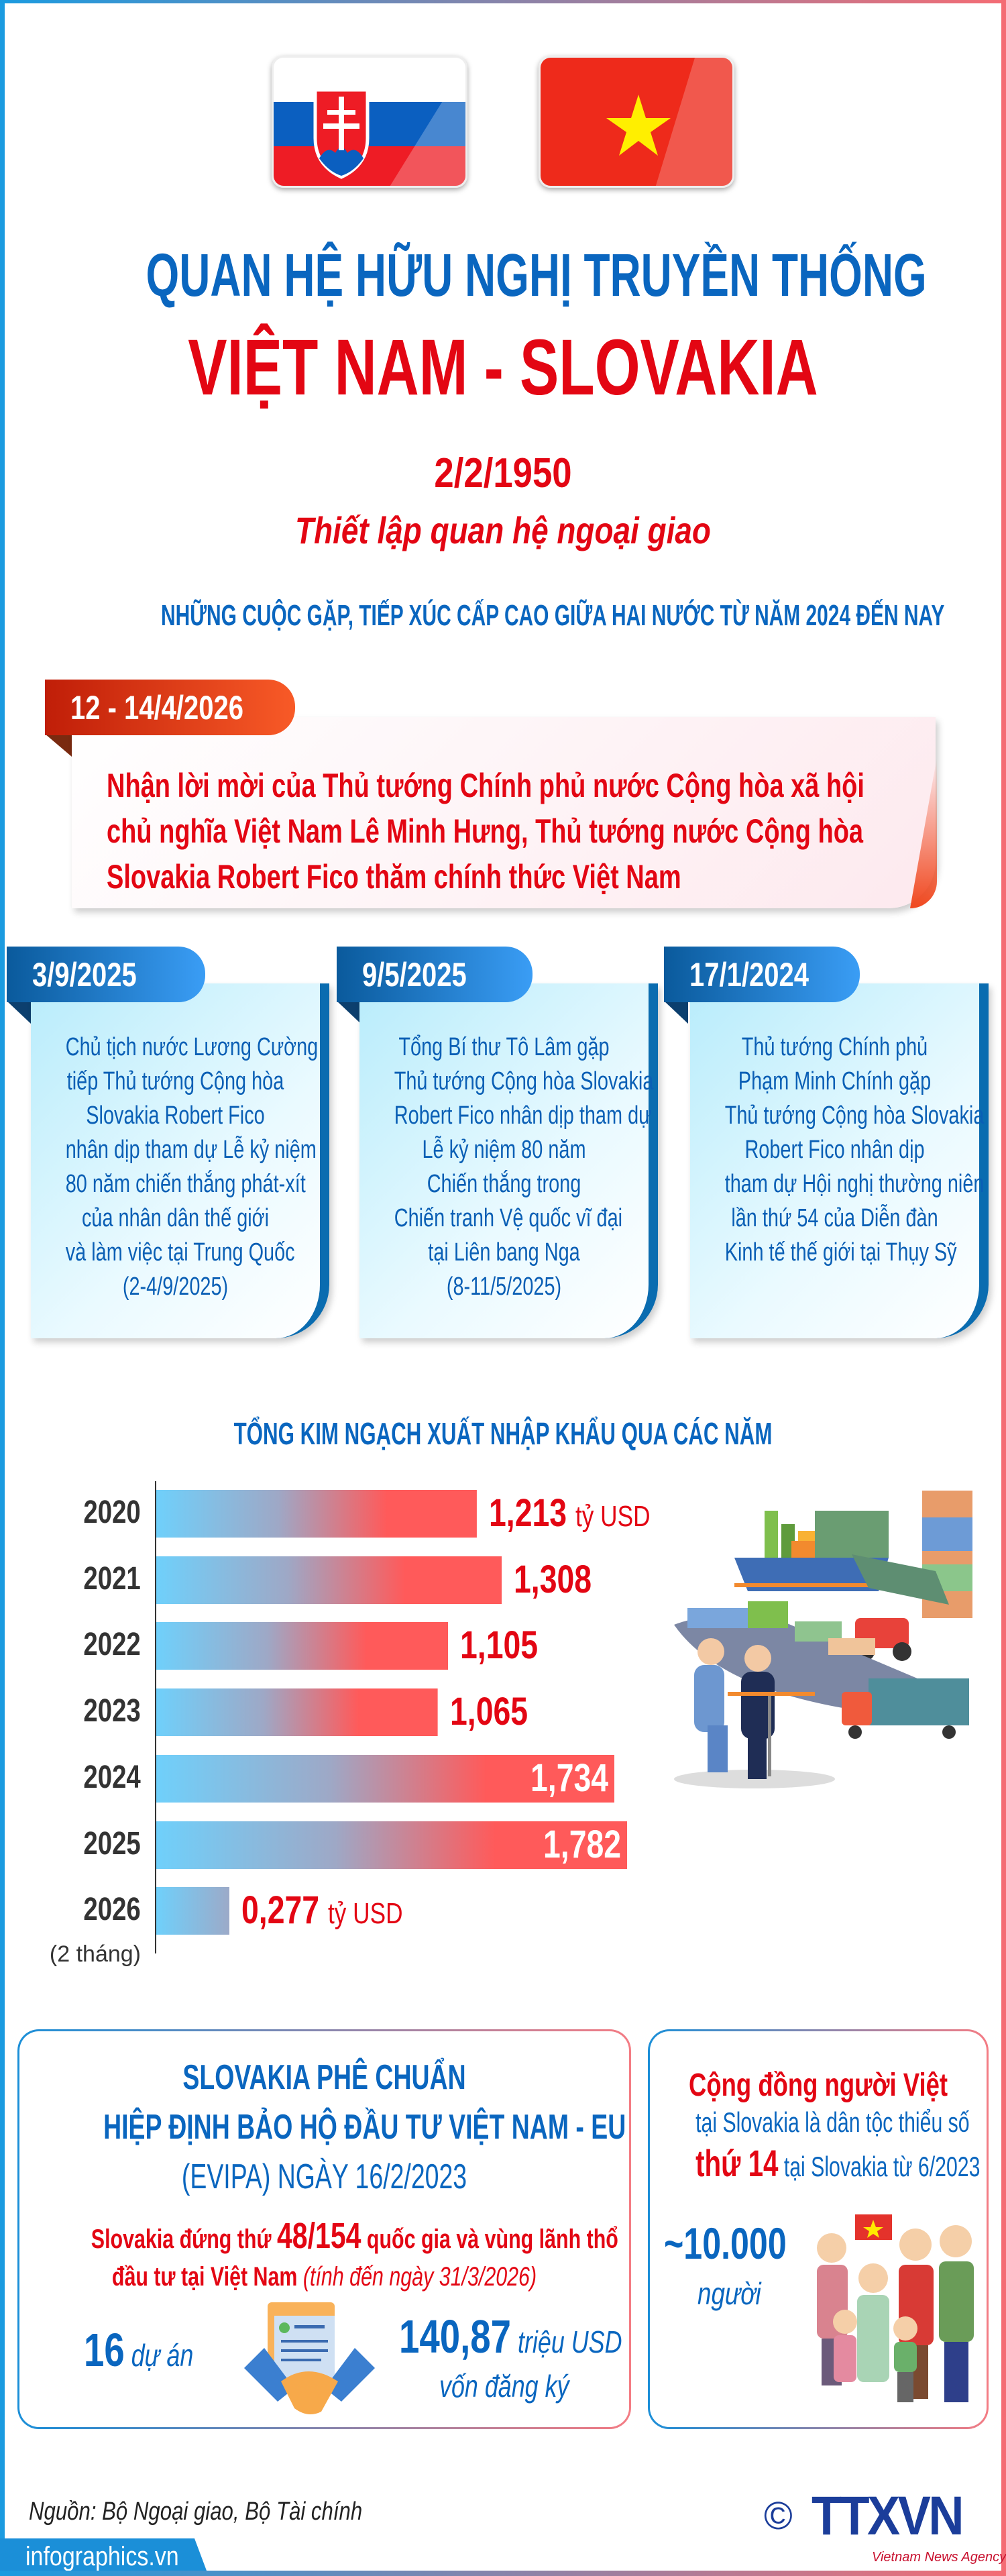  What do you see at coordinates (184, 2239) in the screenshot?
I see `rank-prefix: Slovakia đứng thứ` at bounding box center [184, 2239].